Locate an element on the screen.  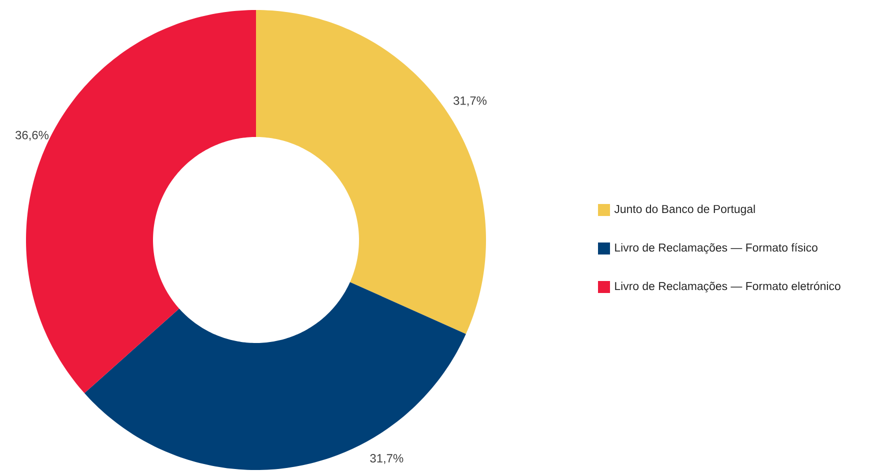
legend-label: Livro de Reclamações — Formato físico is located at coordinates (716, 248).